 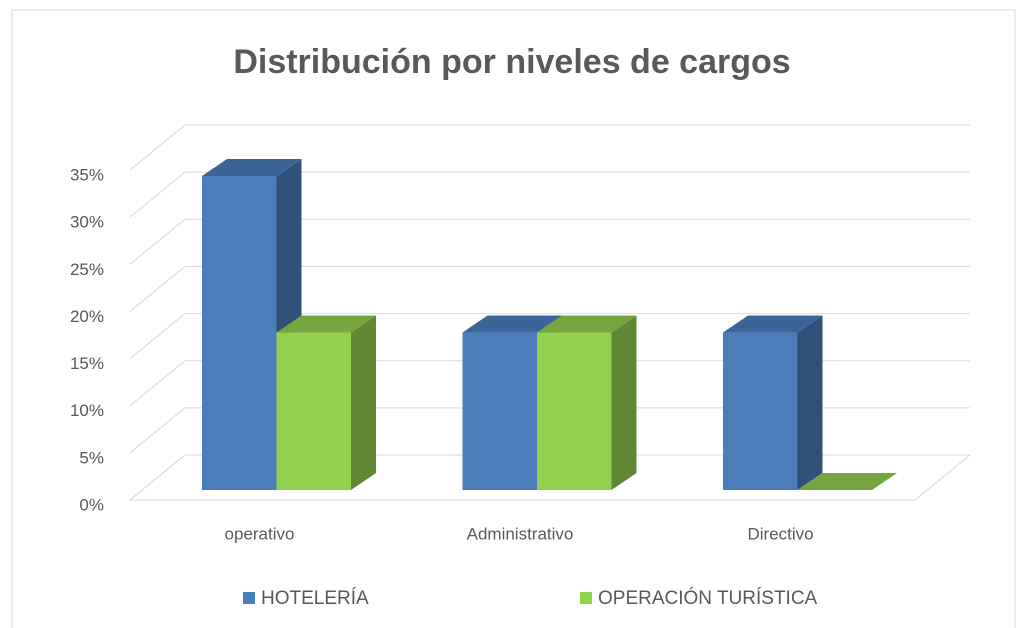 I want to click on legend-label: HOTELERÍA, so click(x=315, y=598).